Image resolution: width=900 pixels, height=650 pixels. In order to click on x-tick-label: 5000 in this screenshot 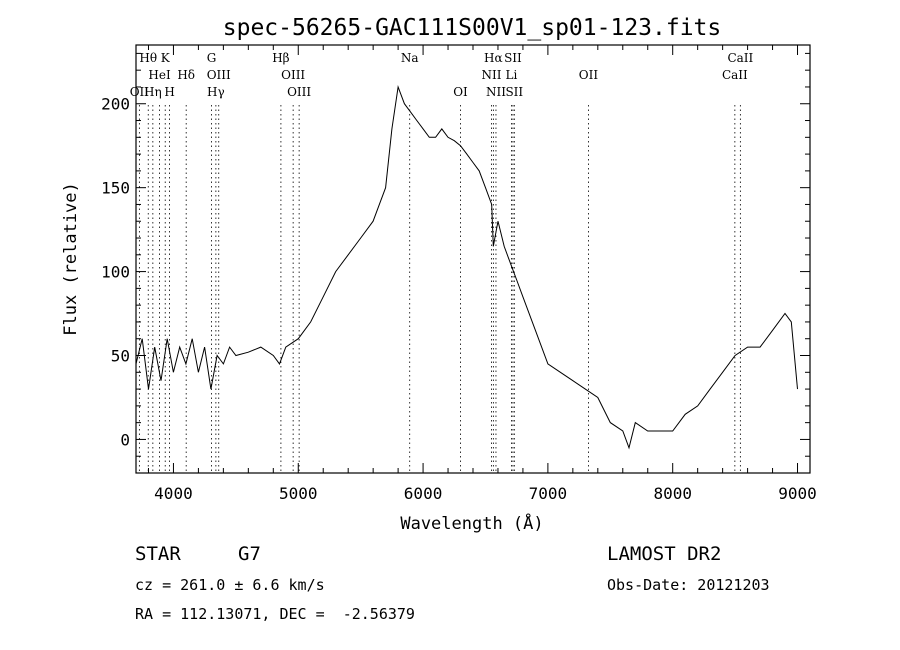, I will do `click(298, 493)`.